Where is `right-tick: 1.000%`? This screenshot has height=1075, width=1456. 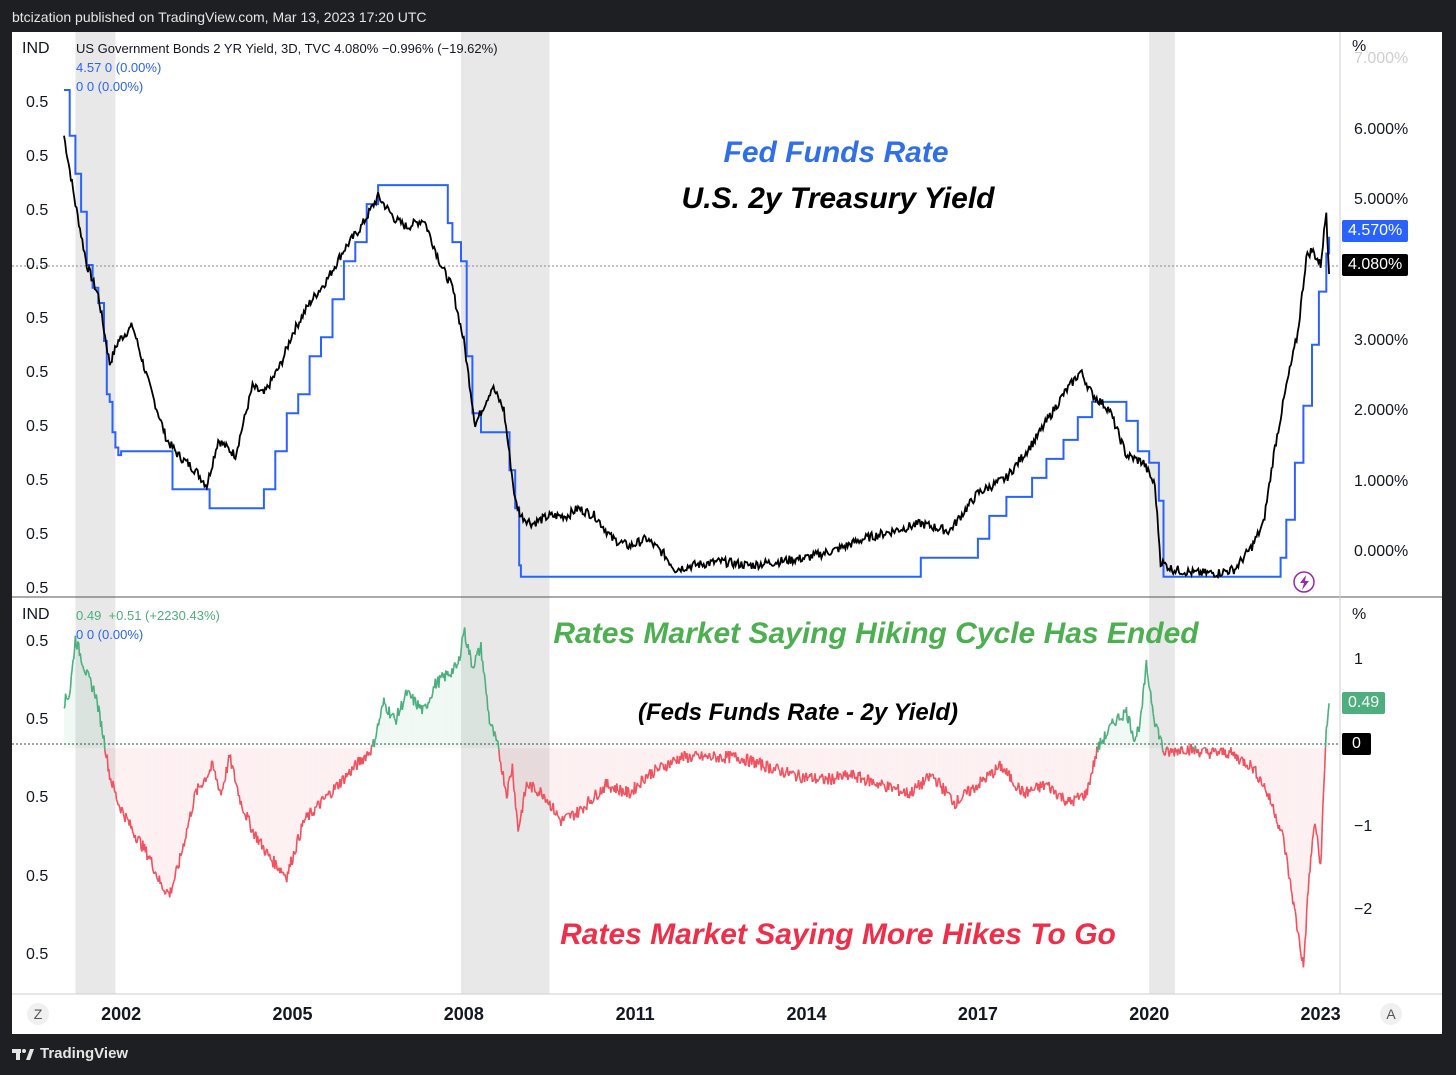 right-tick: 1.000% is located at coordinates (1381, 481).